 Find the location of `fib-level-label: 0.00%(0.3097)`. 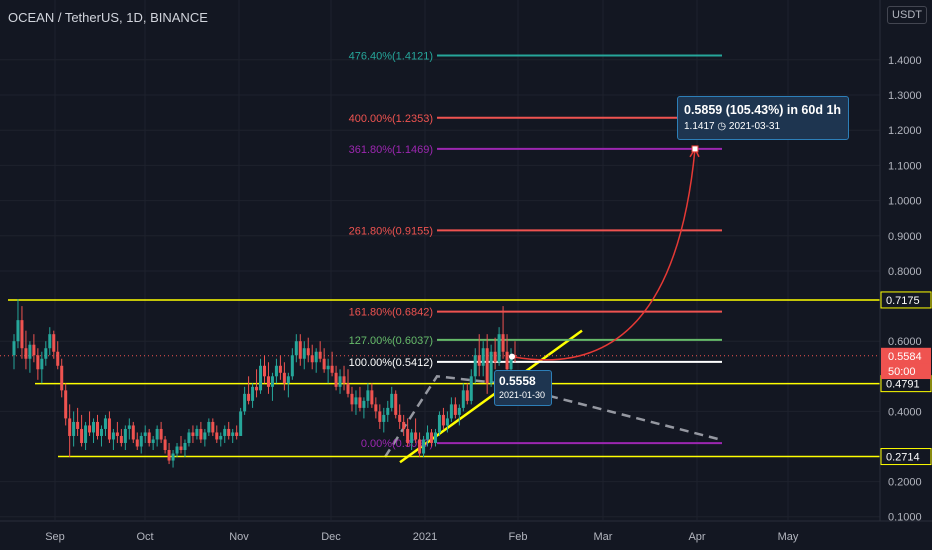

fib-level-label: 0.00%(0.3097) is located at coordinates (397, 444).